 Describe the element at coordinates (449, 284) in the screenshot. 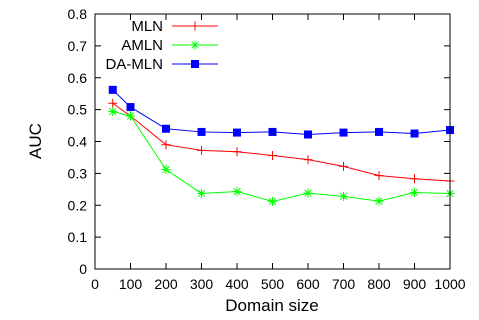

I see `x-tick-label-10: 1000` at that location.